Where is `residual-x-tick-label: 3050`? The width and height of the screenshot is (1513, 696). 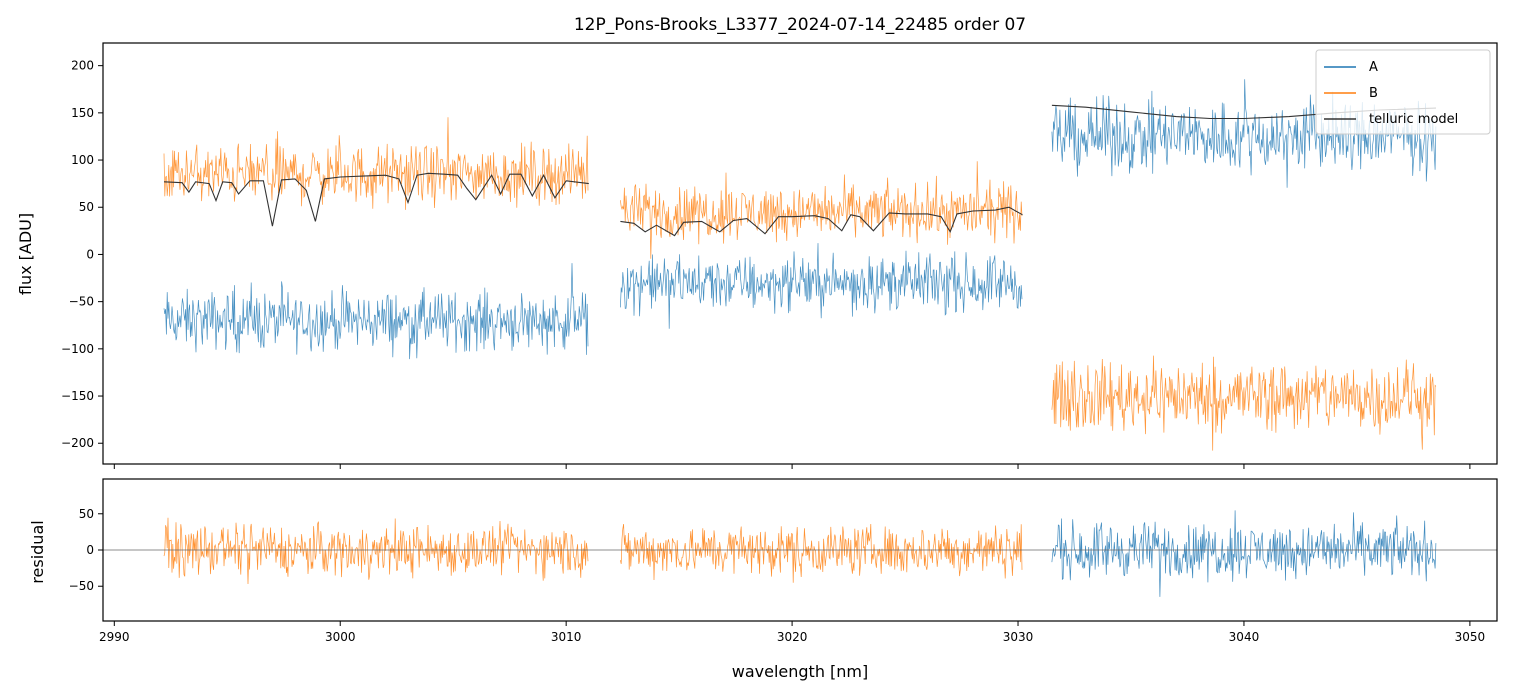
residual-x-tick-label: 3050 is located at coordinates (1470, 637).